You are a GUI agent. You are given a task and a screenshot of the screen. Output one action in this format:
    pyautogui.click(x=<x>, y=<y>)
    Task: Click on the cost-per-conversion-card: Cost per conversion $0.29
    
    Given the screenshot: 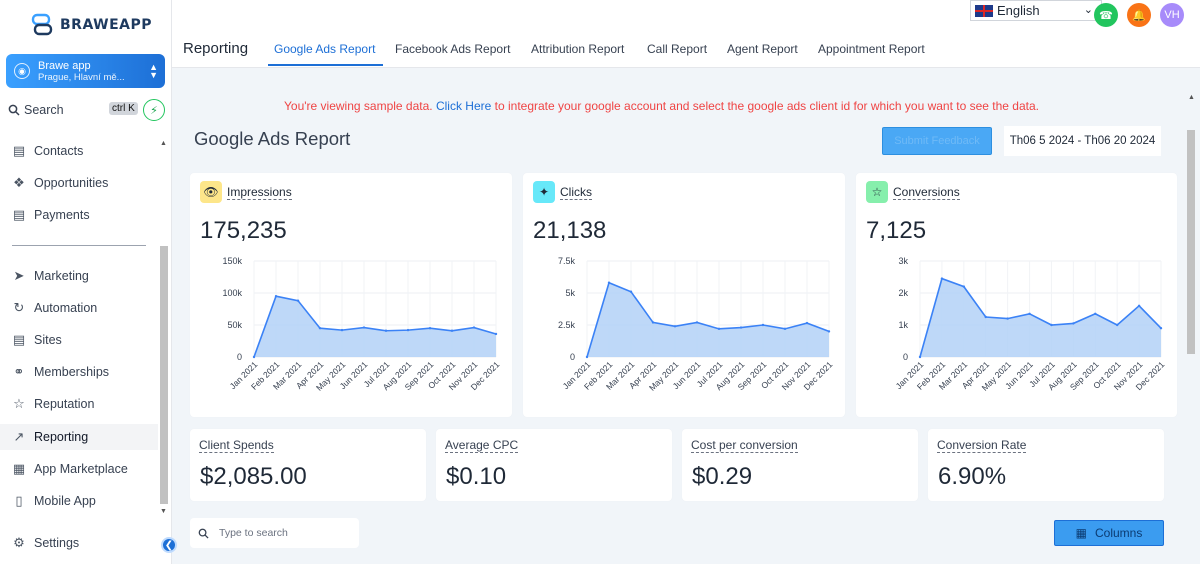 What is the action you would take?
    pyautogui.click(x=800, y=465)
    